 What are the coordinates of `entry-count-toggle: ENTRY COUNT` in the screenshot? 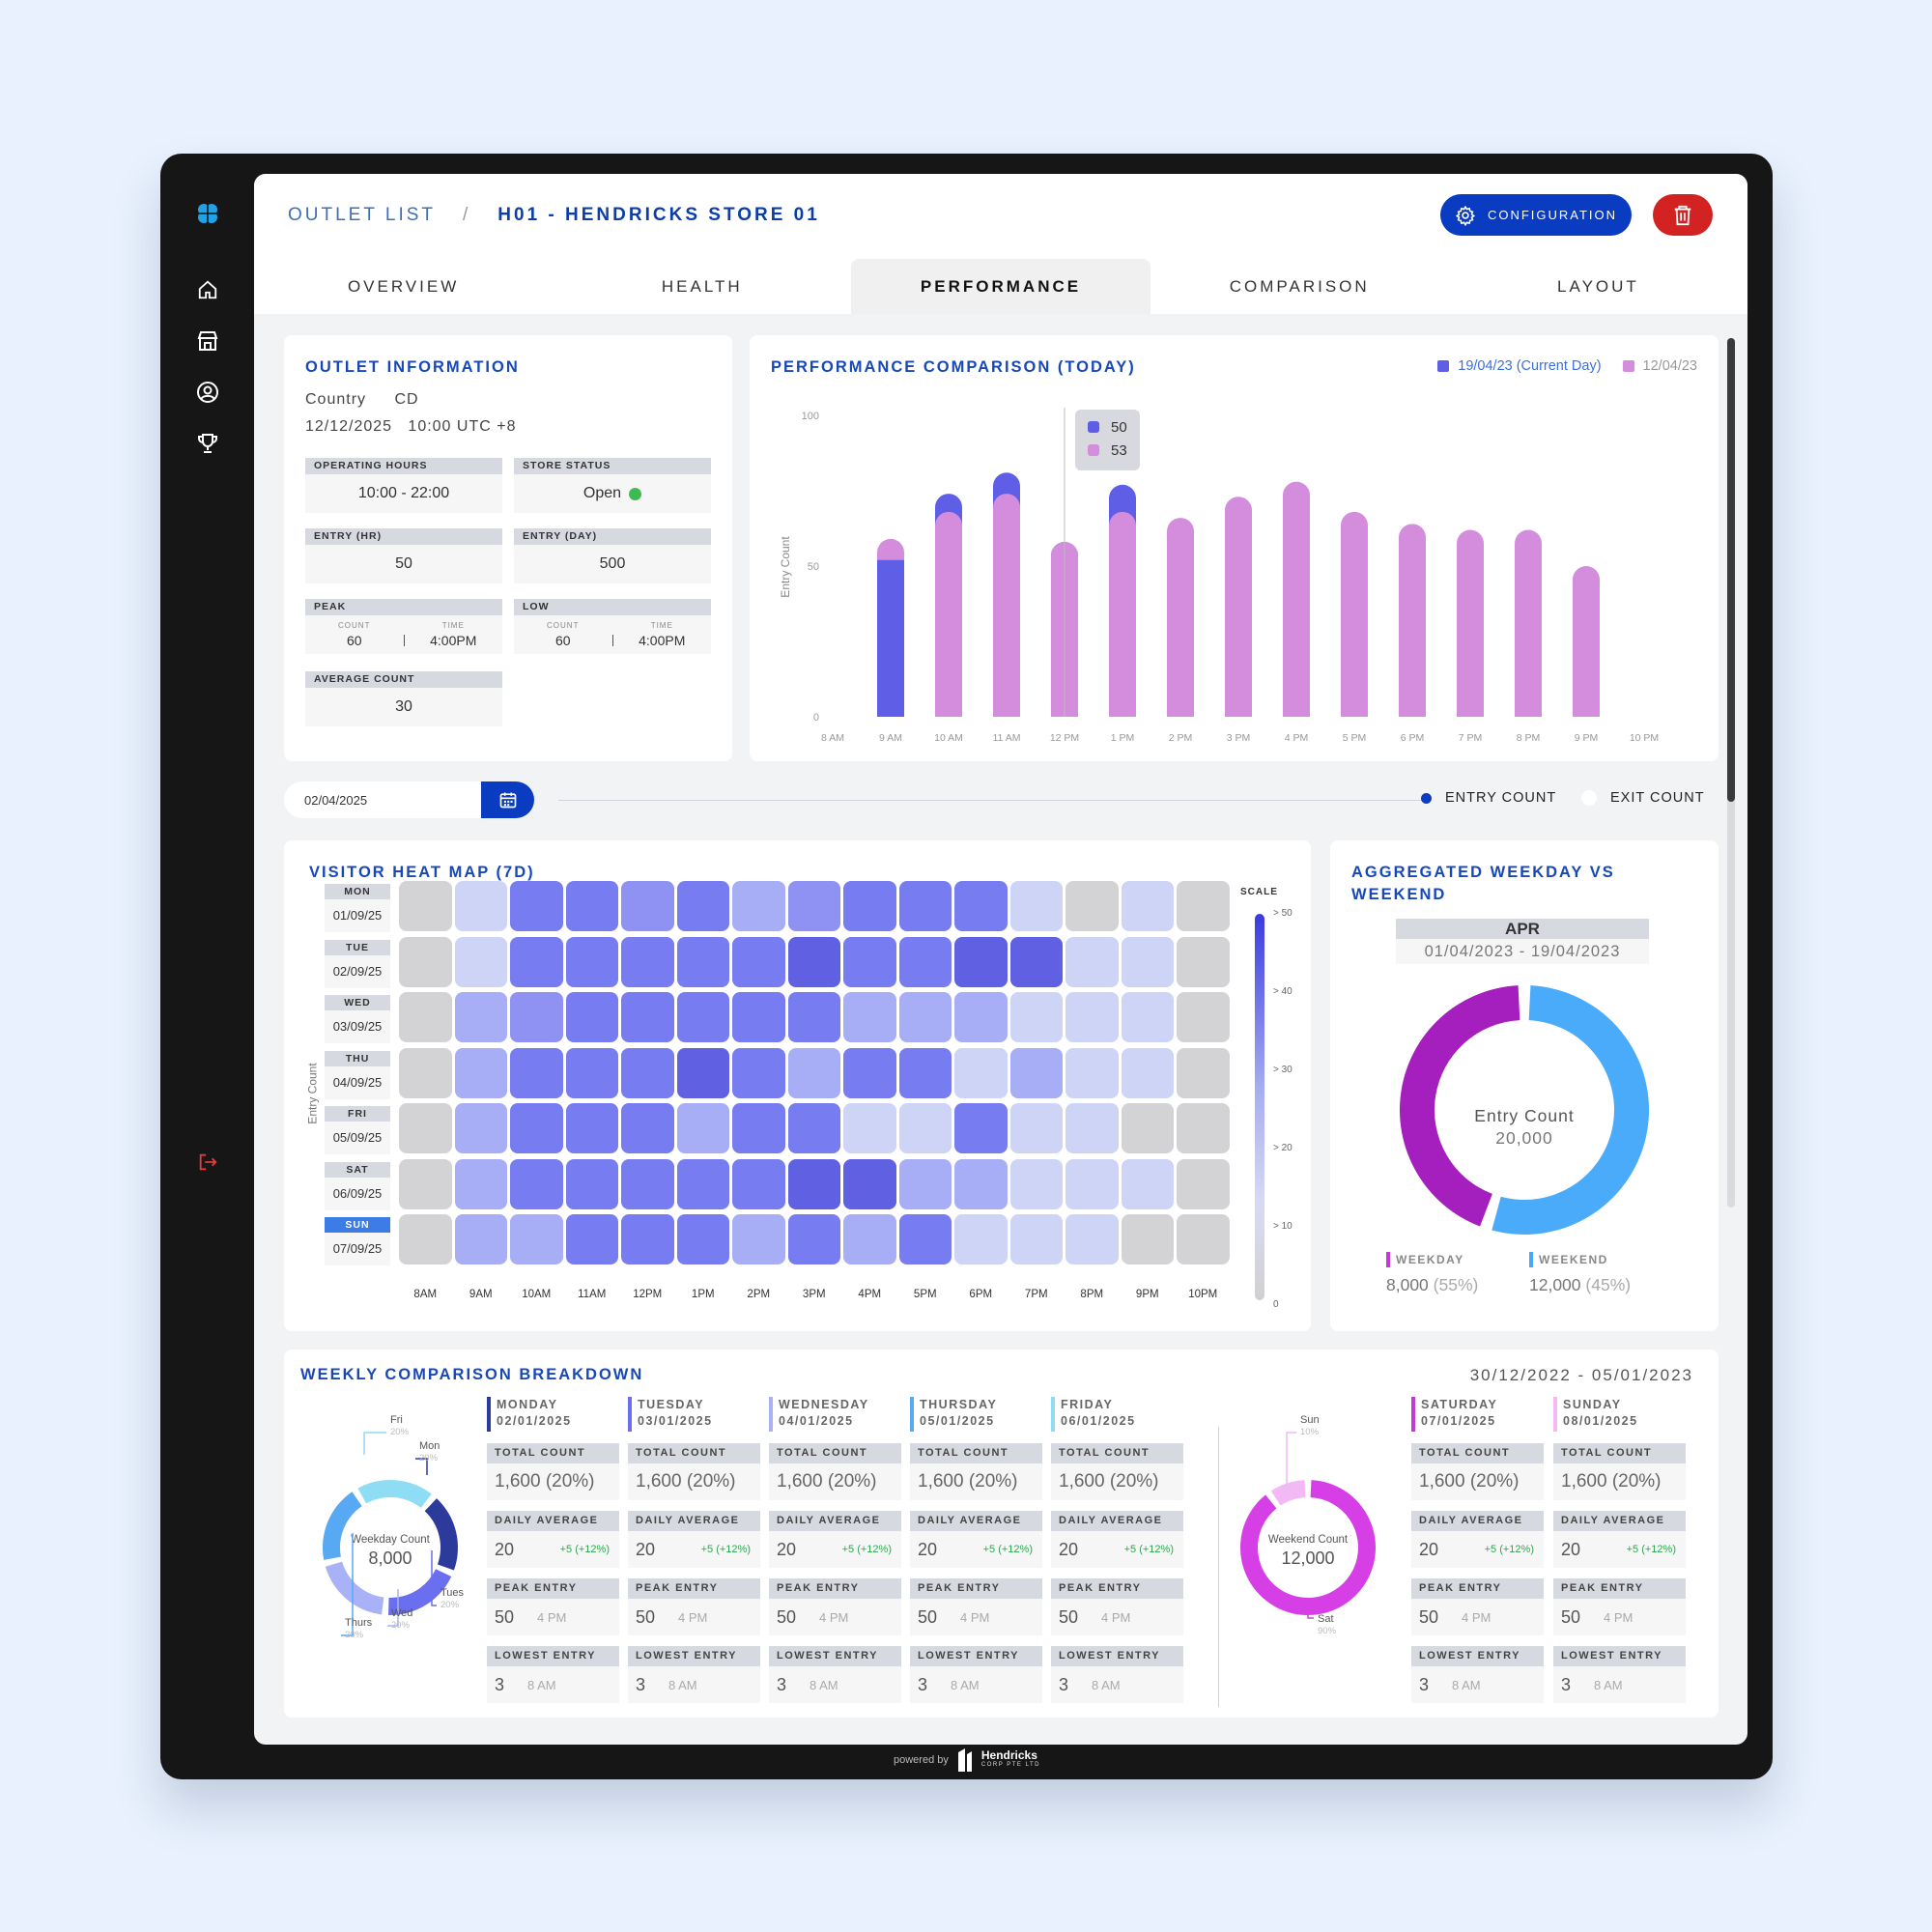 It's located at (1488, 798).